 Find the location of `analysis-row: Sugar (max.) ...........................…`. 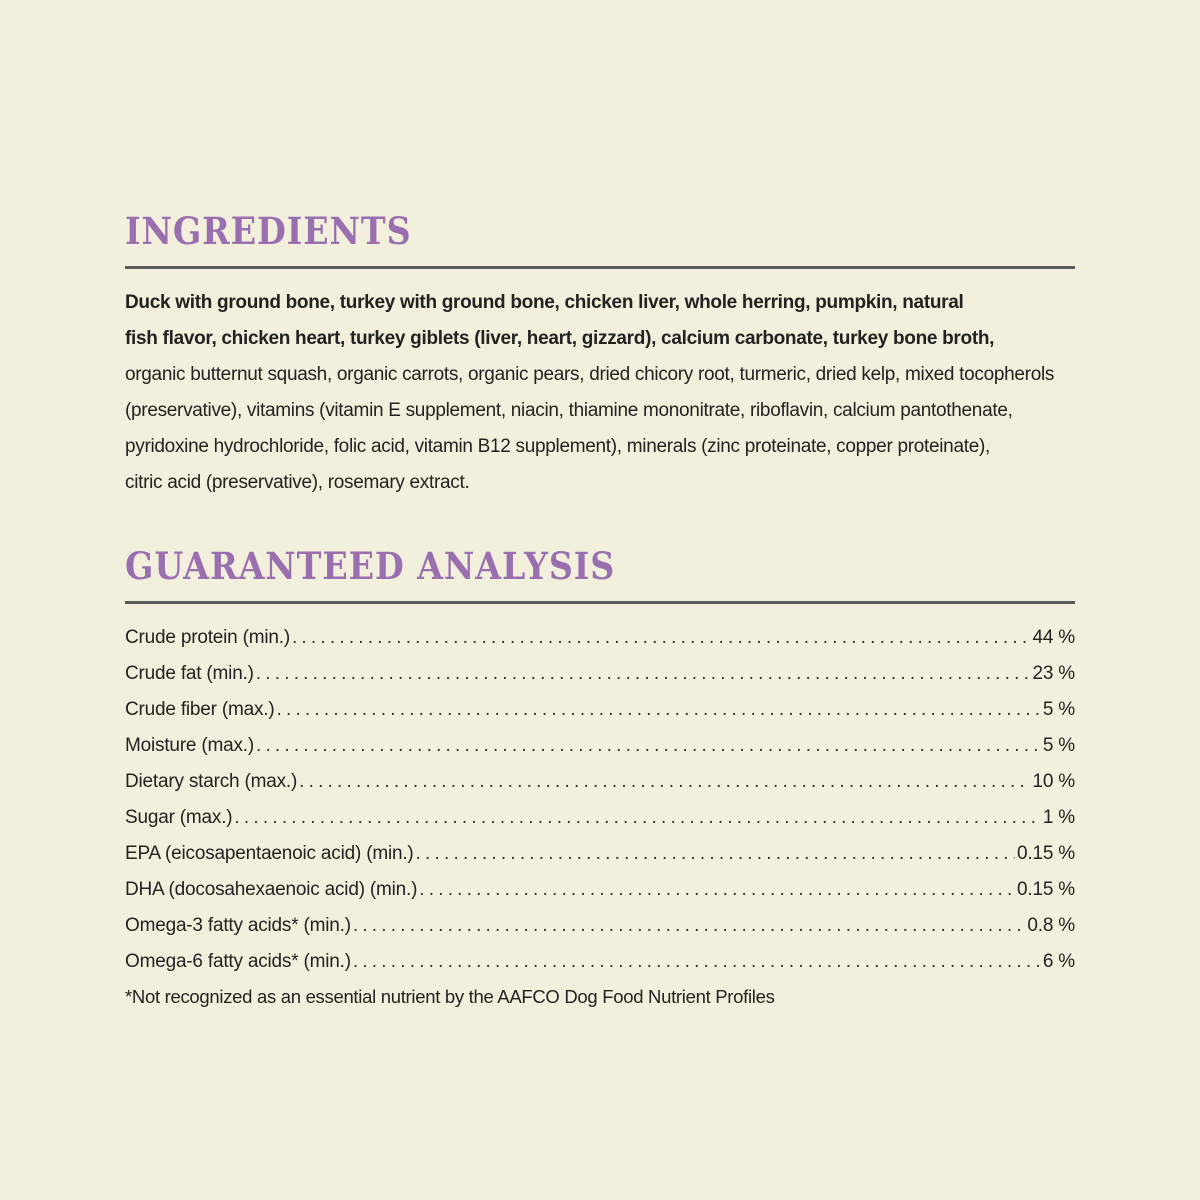

analysis-row: Sugar (max.) ...........................… is located at coordinates (600, 818).